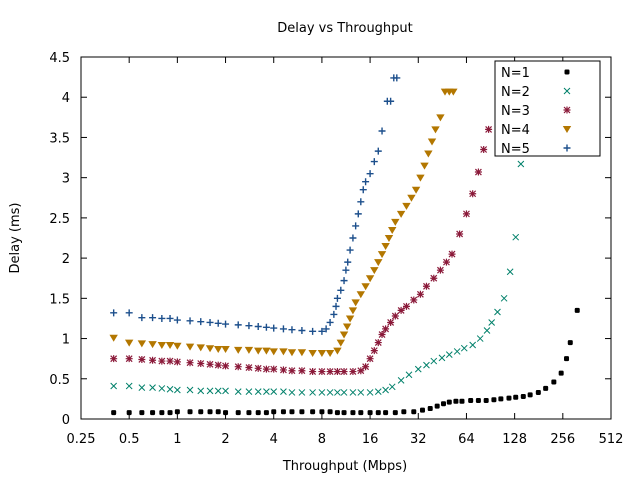 This screenshot has height=480, width=640. I want to click on chart-title: Delay vs Throughput, so click(345, 28).